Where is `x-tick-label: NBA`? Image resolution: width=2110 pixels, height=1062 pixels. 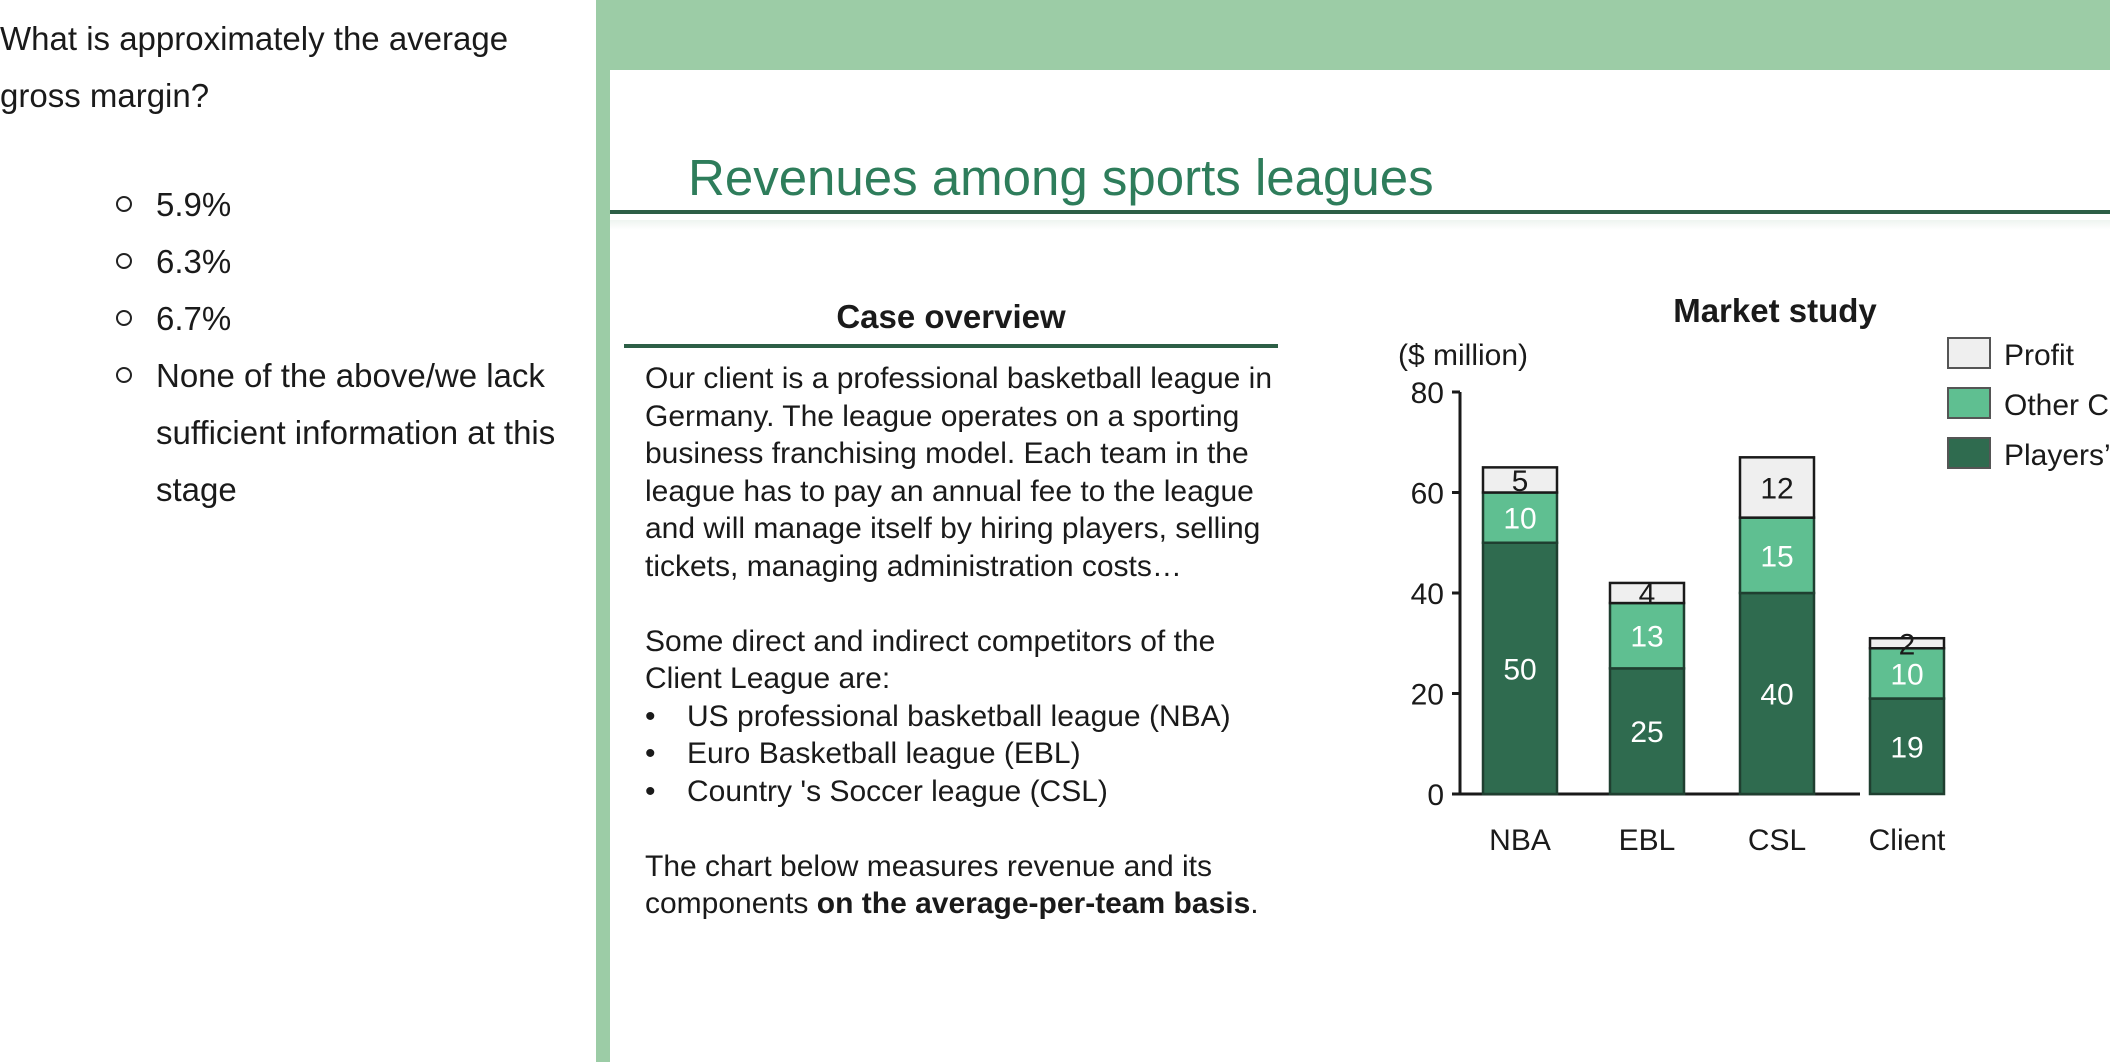 x-tick-label: NBA is located at coordinates (1520, 840).